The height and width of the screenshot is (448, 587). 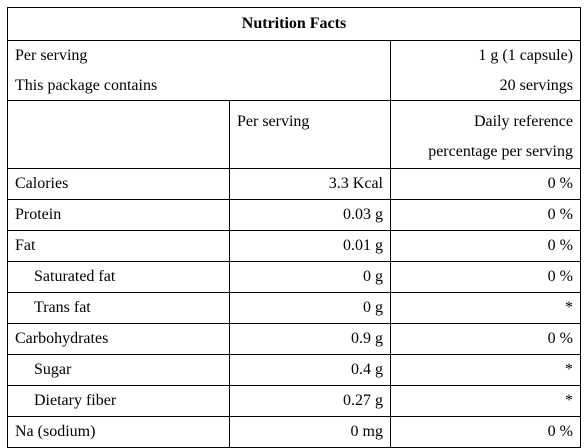 I want to click on header-cell: Daily reference percentage per serving, so click(x=485, y=134).